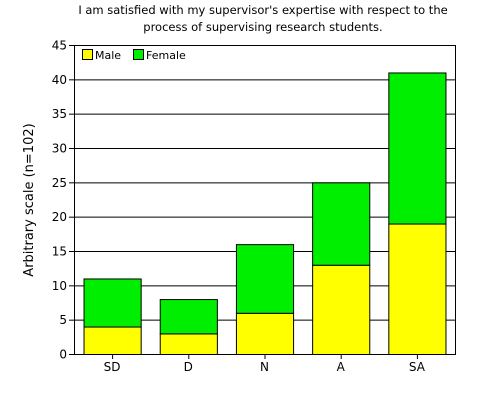  What do you see at coordinates (59, 46) in the screenshot?
I see `y-tick-label: 45` at bounding box center [59, 46].